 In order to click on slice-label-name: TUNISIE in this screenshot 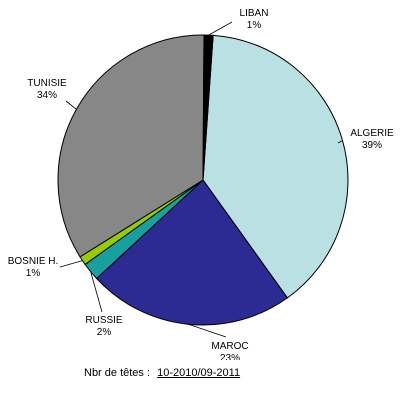, I will do `click(47, 83)`.